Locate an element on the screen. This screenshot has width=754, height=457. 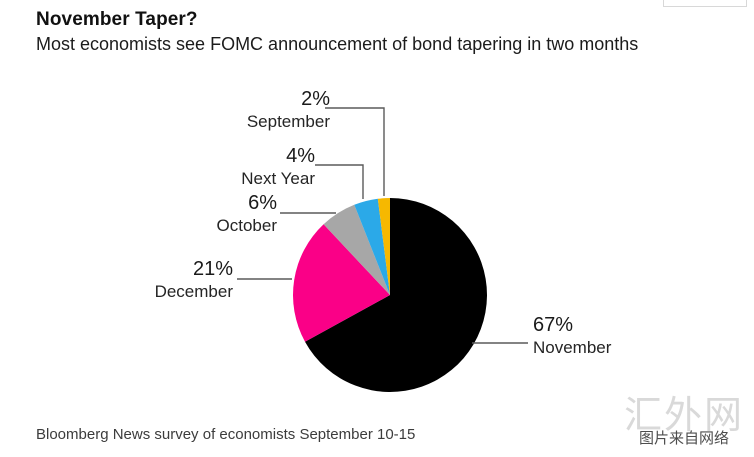
watermark-site-text: 汇外网 is located at coordinates (684, 416).